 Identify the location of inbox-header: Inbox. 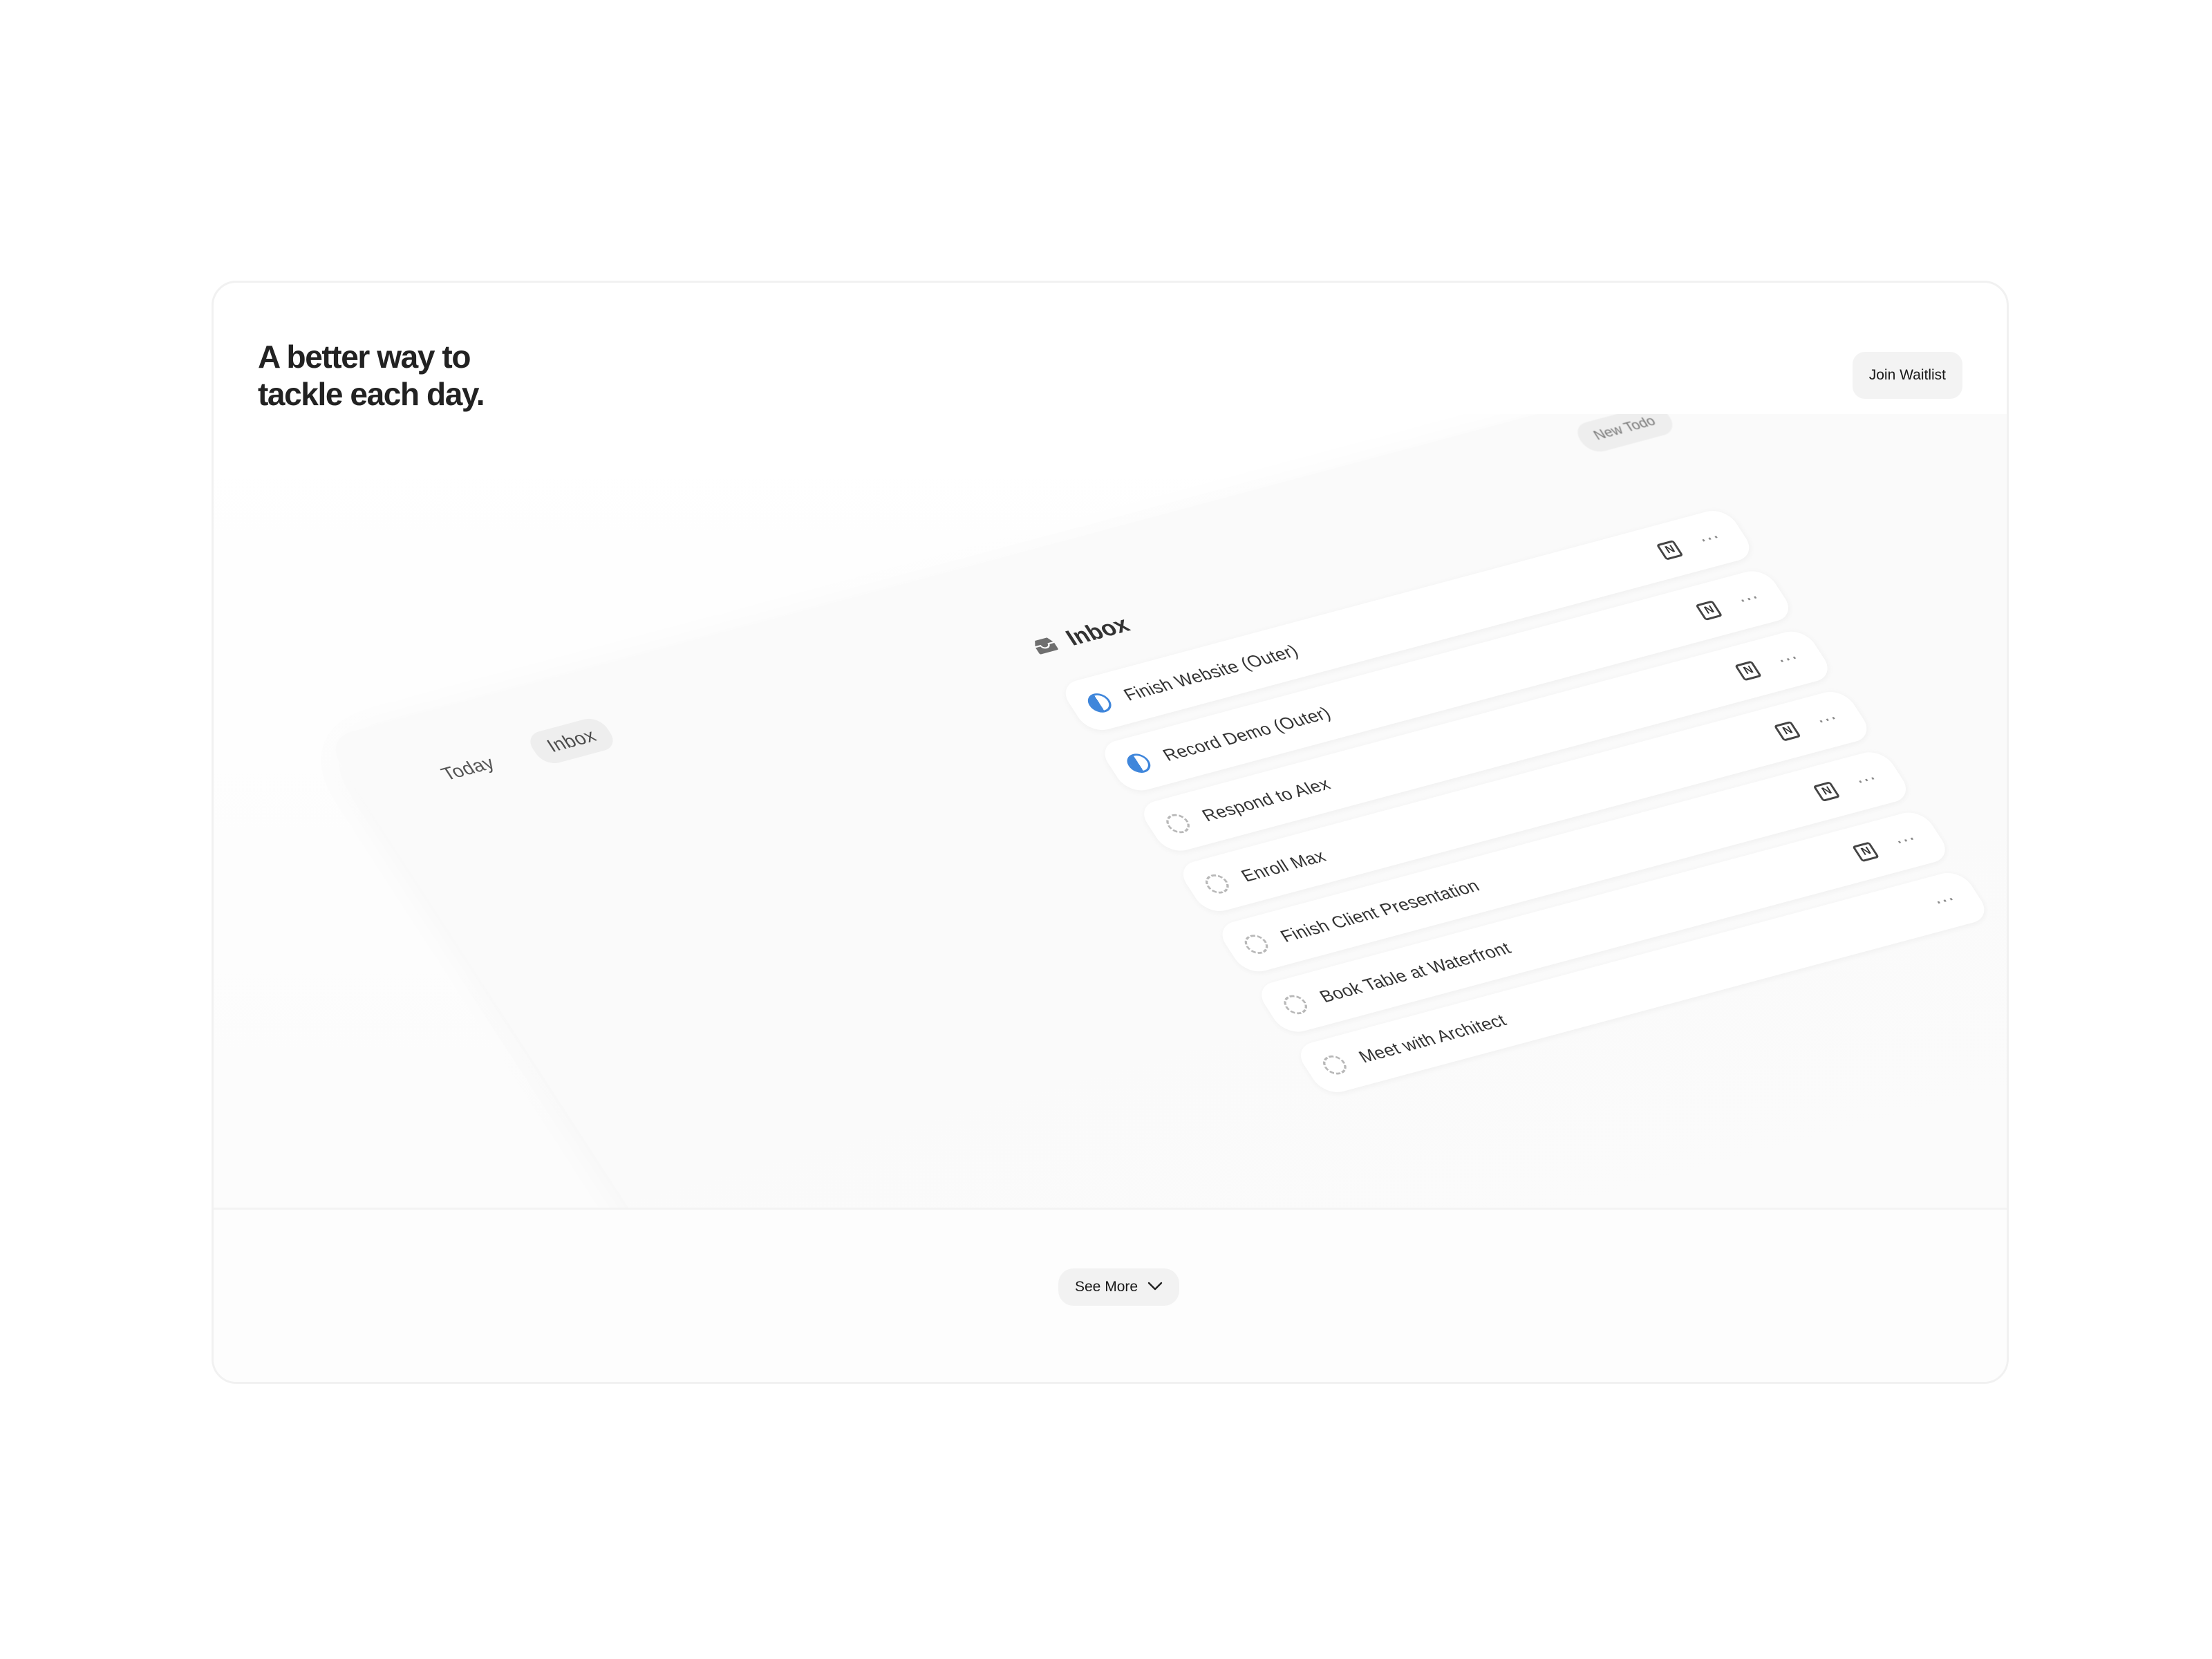
(1080, 636).